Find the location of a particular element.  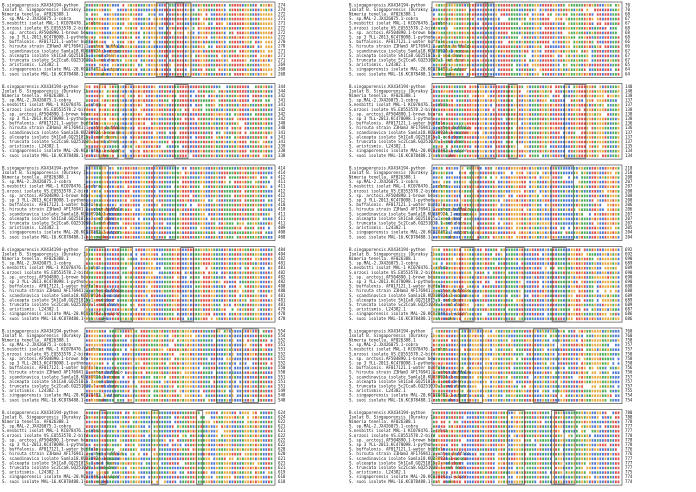

position-number: 68 is located at coordinates (627, 32).